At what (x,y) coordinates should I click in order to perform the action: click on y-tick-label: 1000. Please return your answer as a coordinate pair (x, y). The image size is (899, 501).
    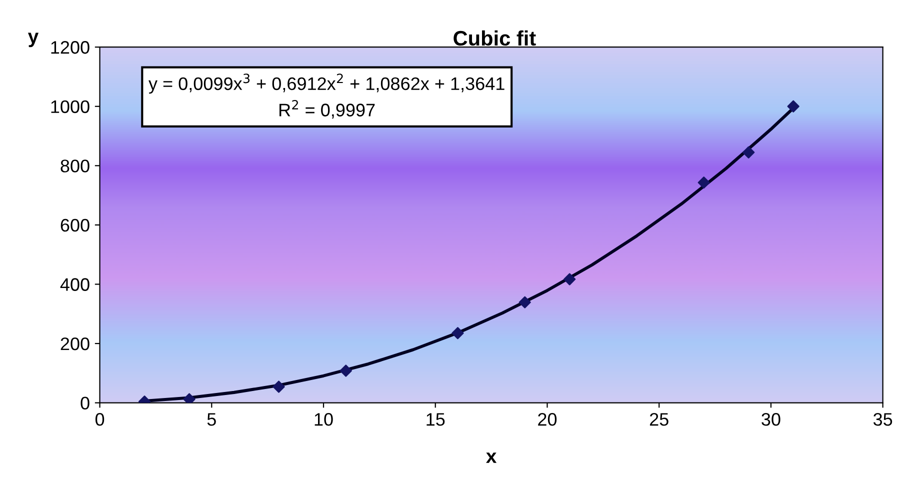
    Looking at the image, I should click on (70, 107).